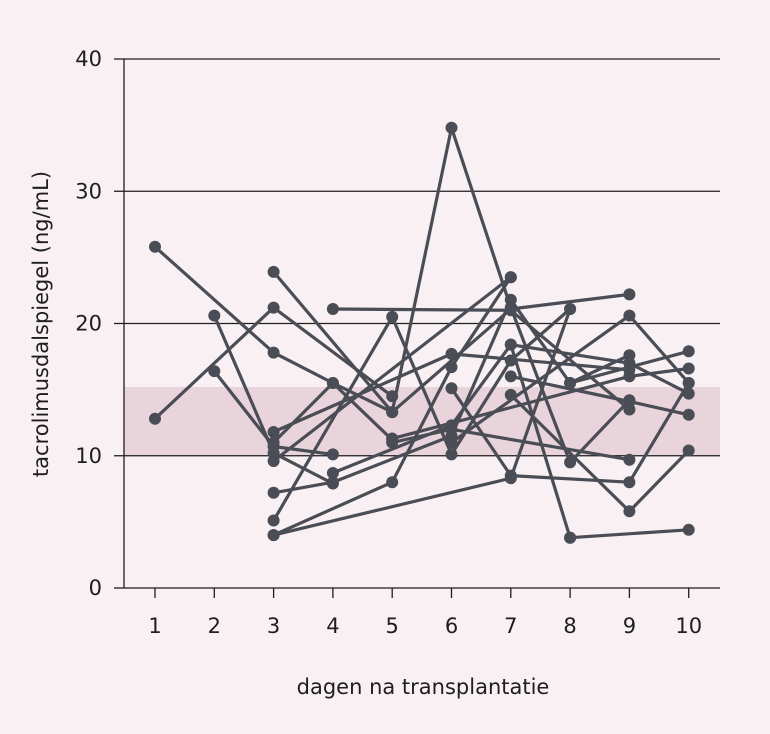  I want to click on x-tick-label-6: 6, so click(451, 626).